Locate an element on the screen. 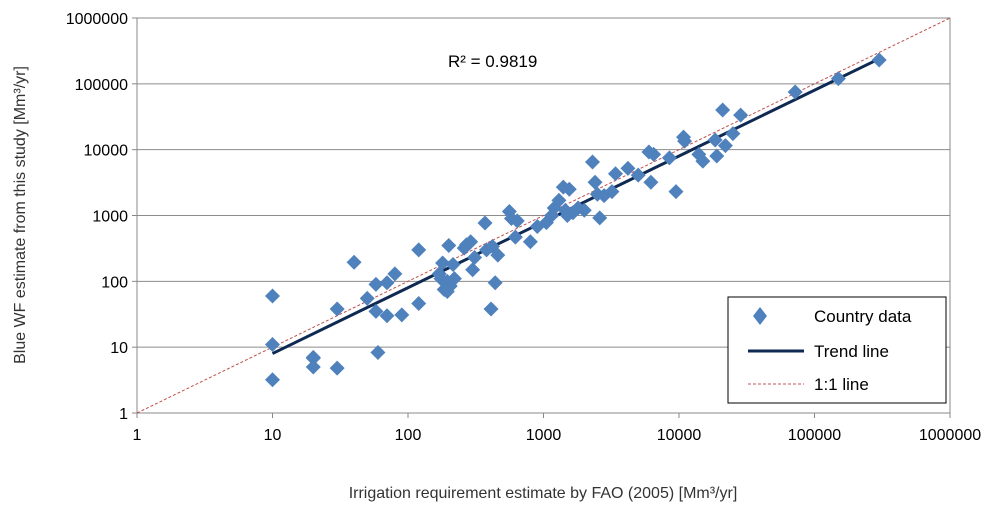  legend-label-trend-line: Trend line is located at coordinates (851, 351).